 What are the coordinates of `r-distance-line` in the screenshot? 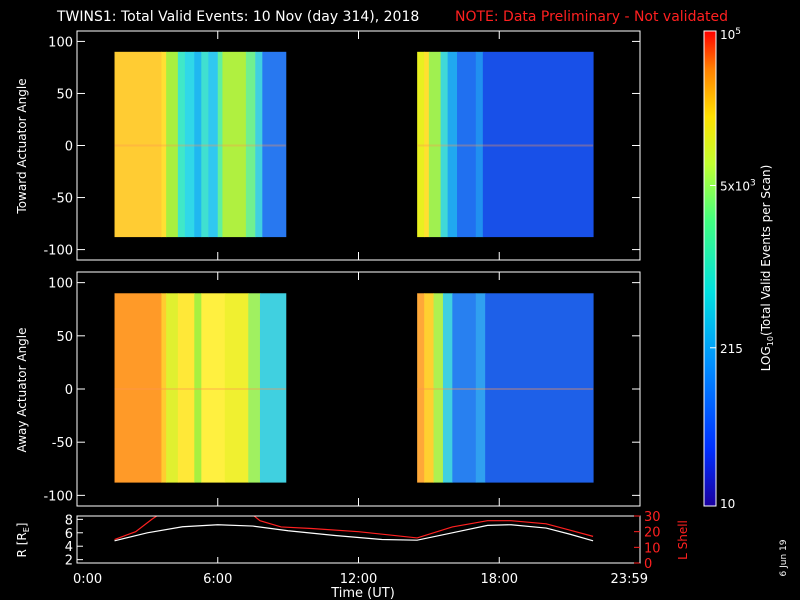 It's located at (354, 533).